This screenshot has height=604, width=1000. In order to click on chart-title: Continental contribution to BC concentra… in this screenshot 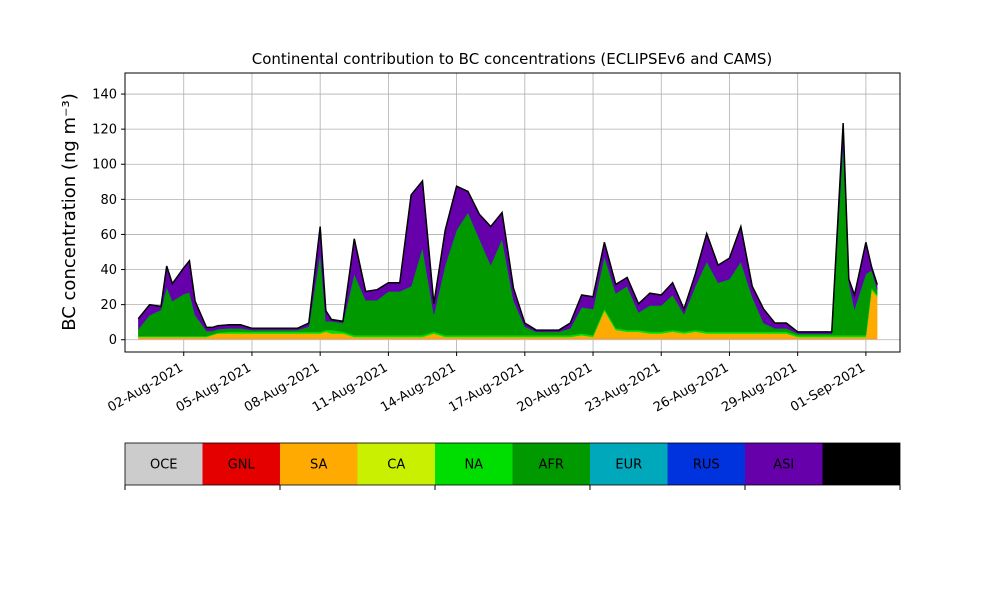, I will do `click(512, 59)`.